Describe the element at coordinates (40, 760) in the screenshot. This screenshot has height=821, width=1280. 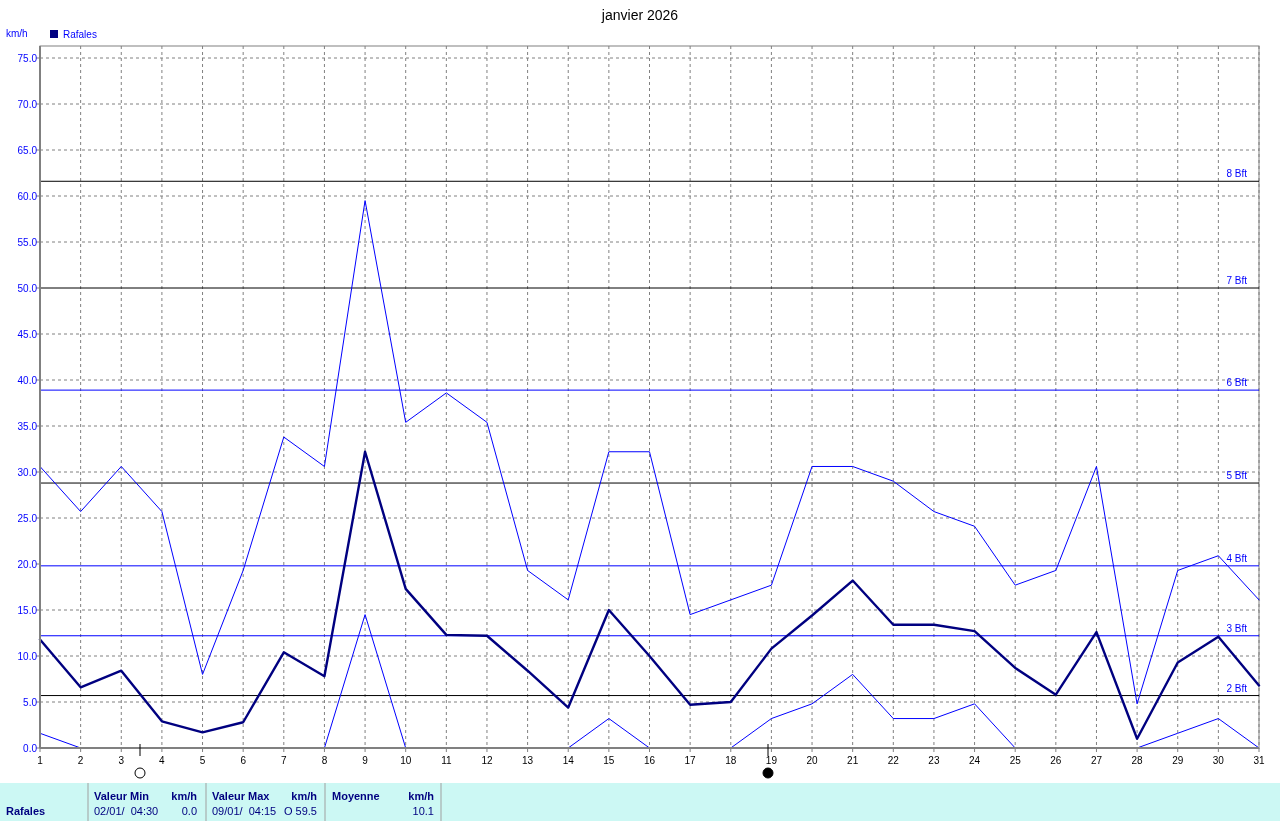
I see `x-tick-label: 1` at that location.